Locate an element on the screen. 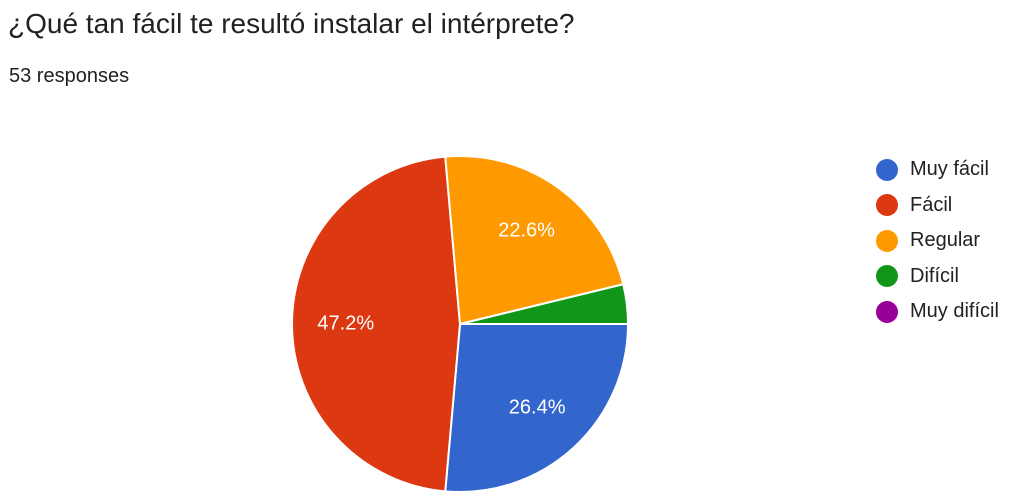  legend-label: Muy difícil is located at coordinates (954, 311).